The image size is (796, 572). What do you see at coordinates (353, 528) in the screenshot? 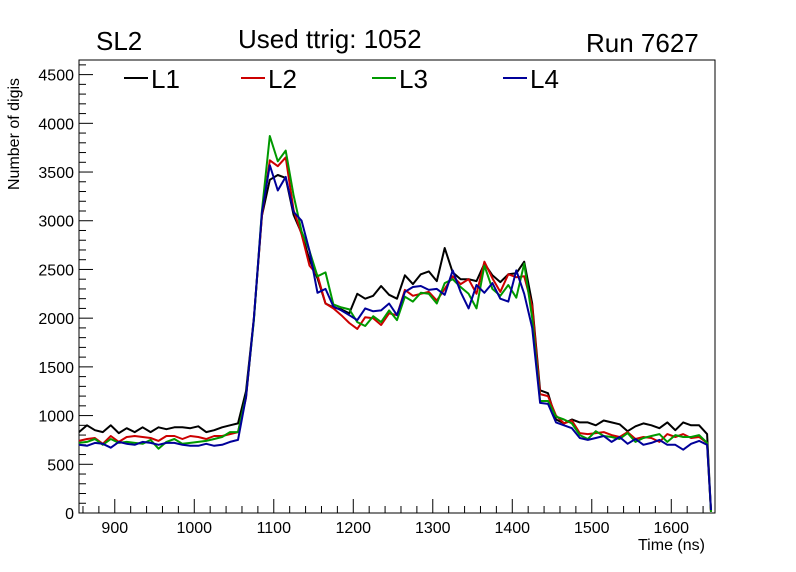
I see `x-tick-label: 1200` at bounding box center [353, 528].